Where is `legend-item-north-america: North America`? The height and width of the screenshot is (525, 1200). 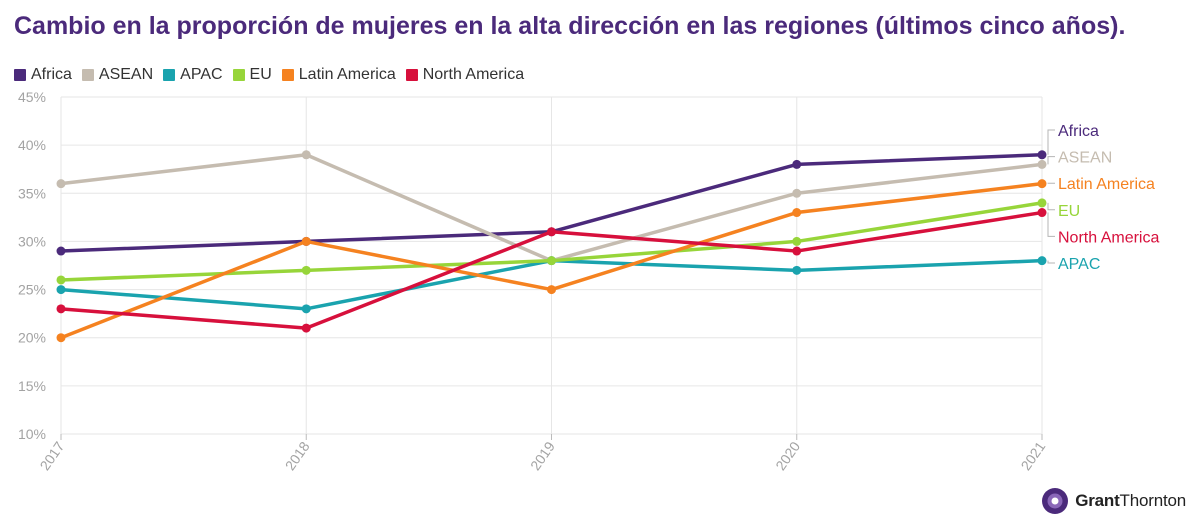
legend-item-north-america: North America is located at coordinates (465, 75).